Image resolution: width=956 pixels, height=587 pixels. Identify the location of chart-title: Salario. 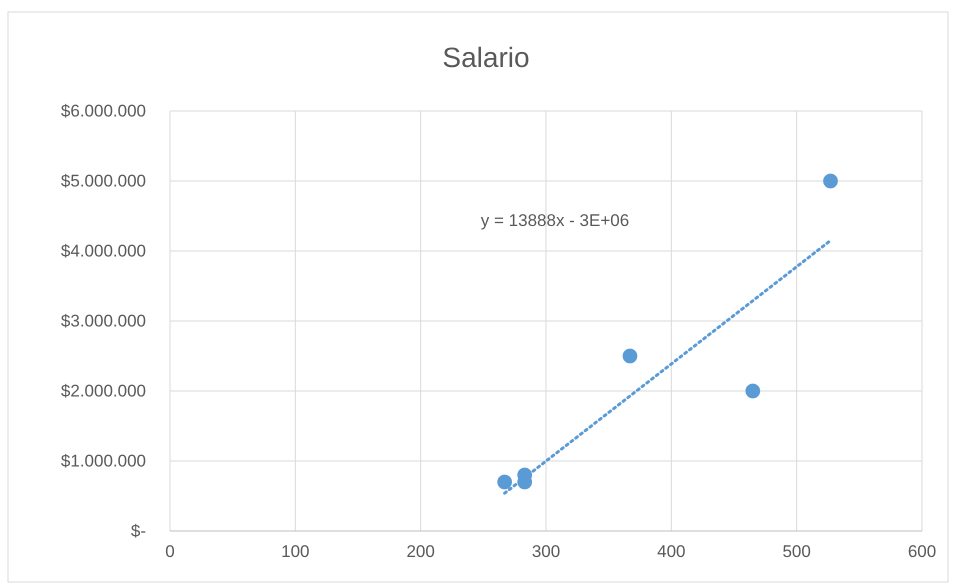
(486, 57).